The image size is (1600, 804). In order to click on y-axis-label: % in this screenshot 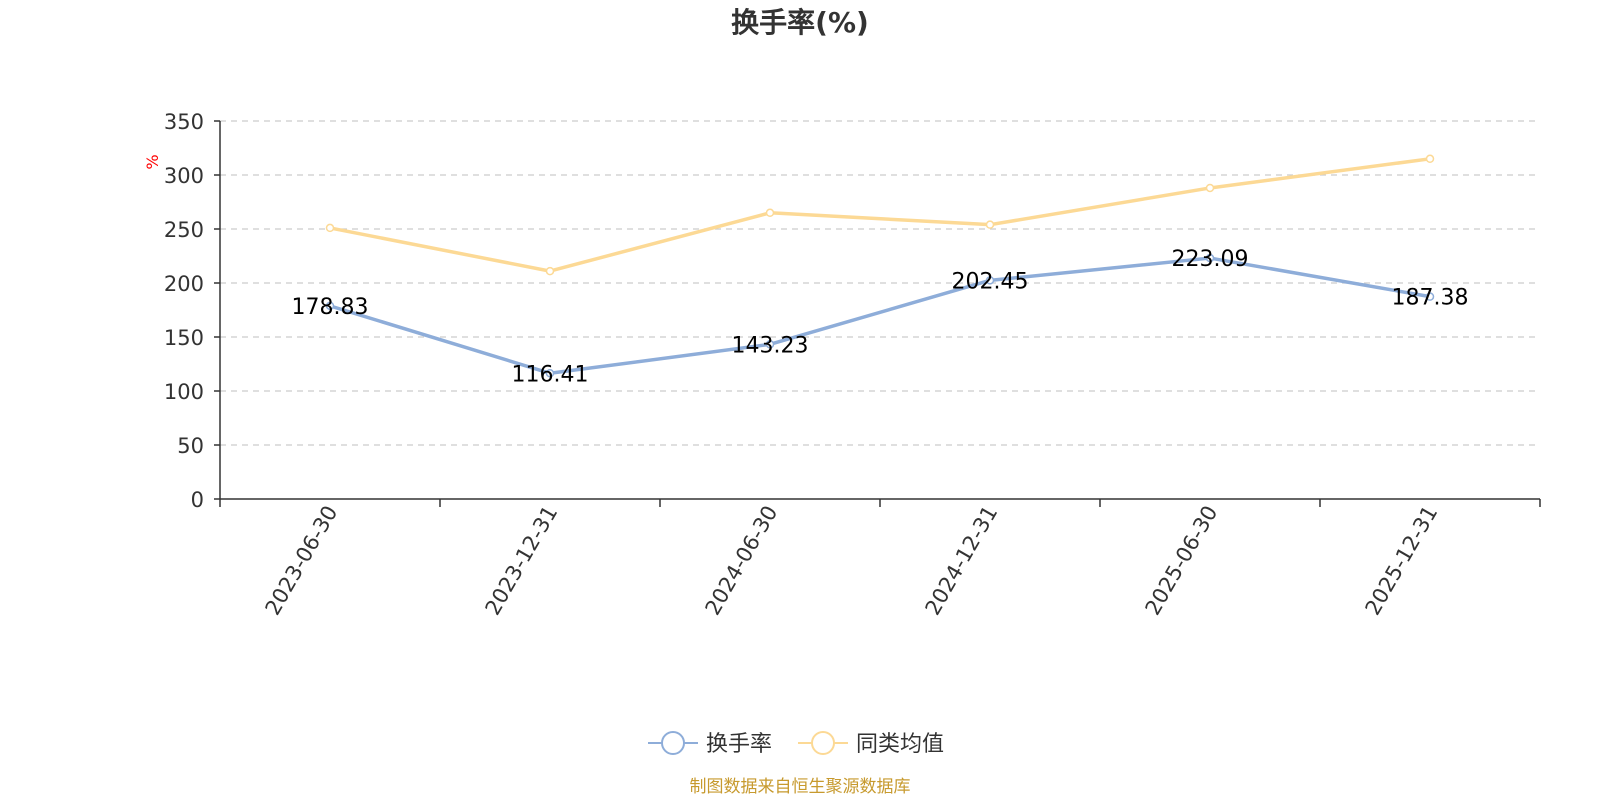, I will do `click(152, 161)`.